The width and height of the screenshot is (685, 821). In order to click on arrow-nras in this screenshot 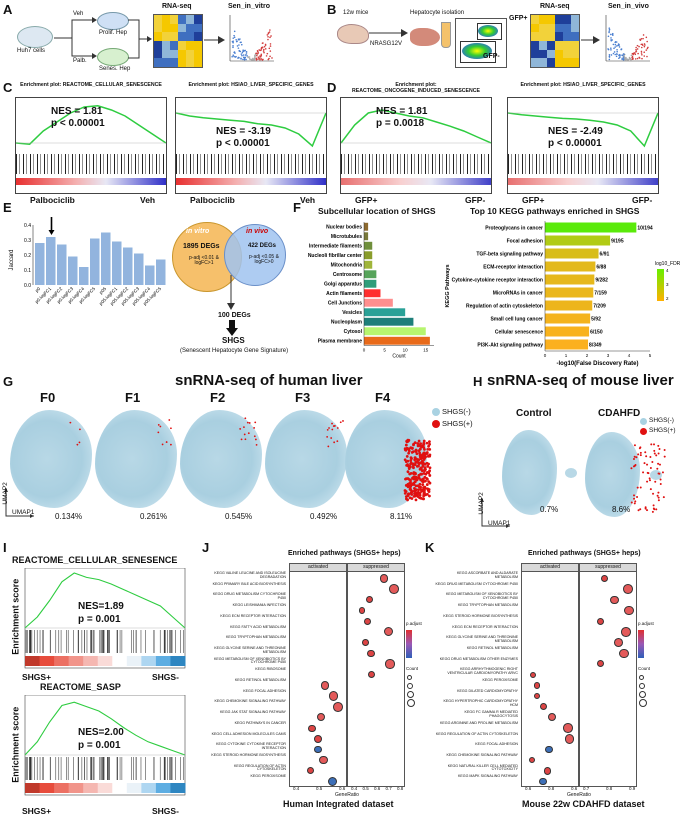, I will do `click(388, 33)`.